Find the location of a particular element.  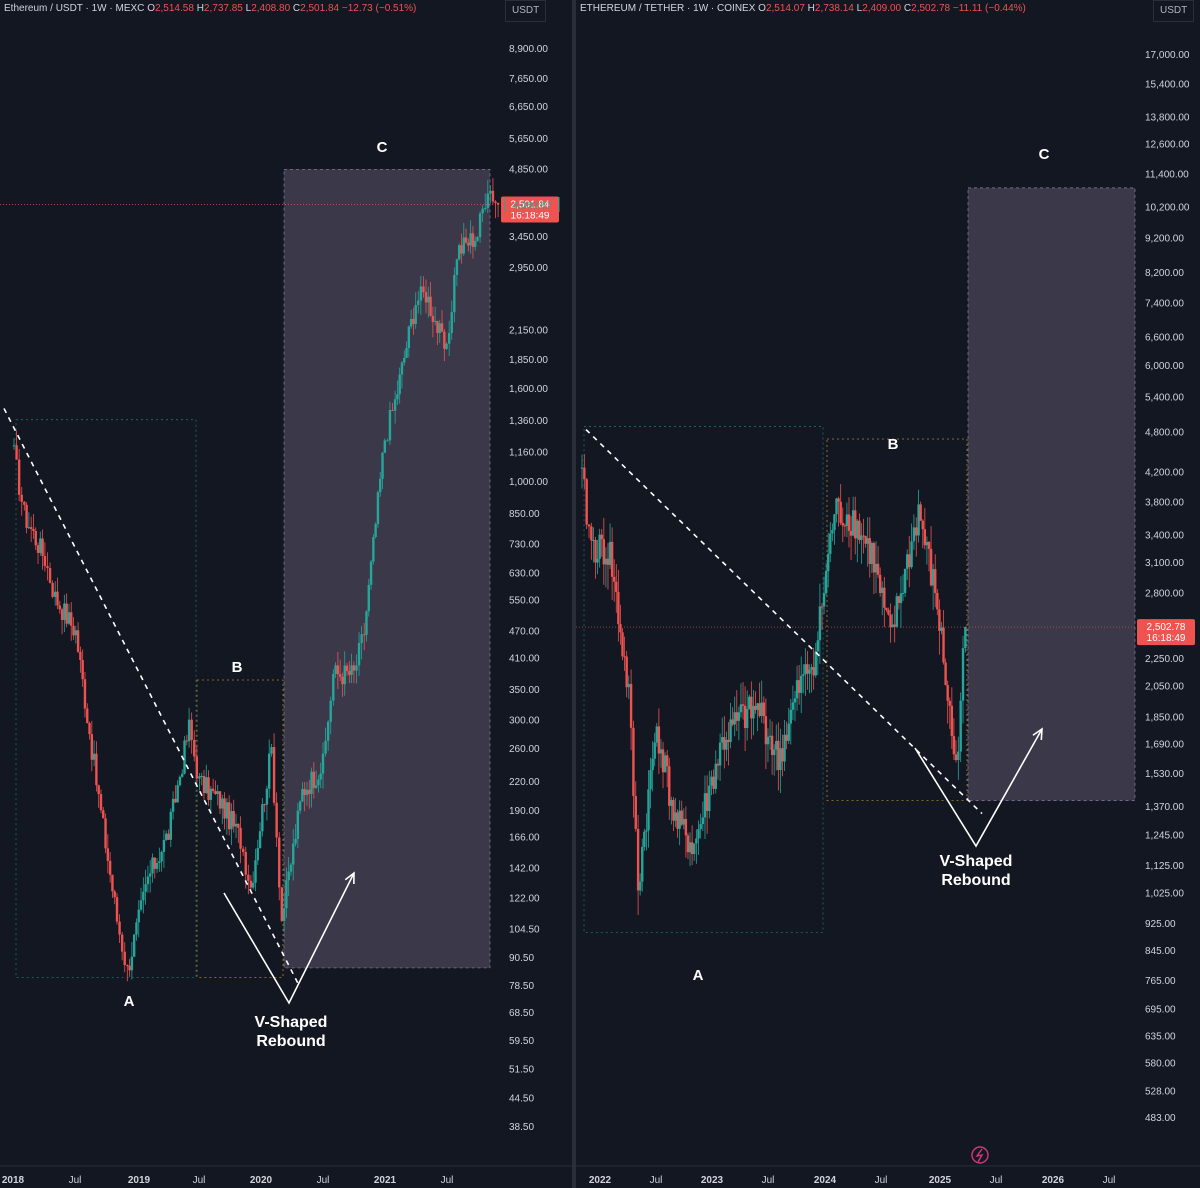

y-tick-label: 1,370.00 is located at coordinates (1164, 807).